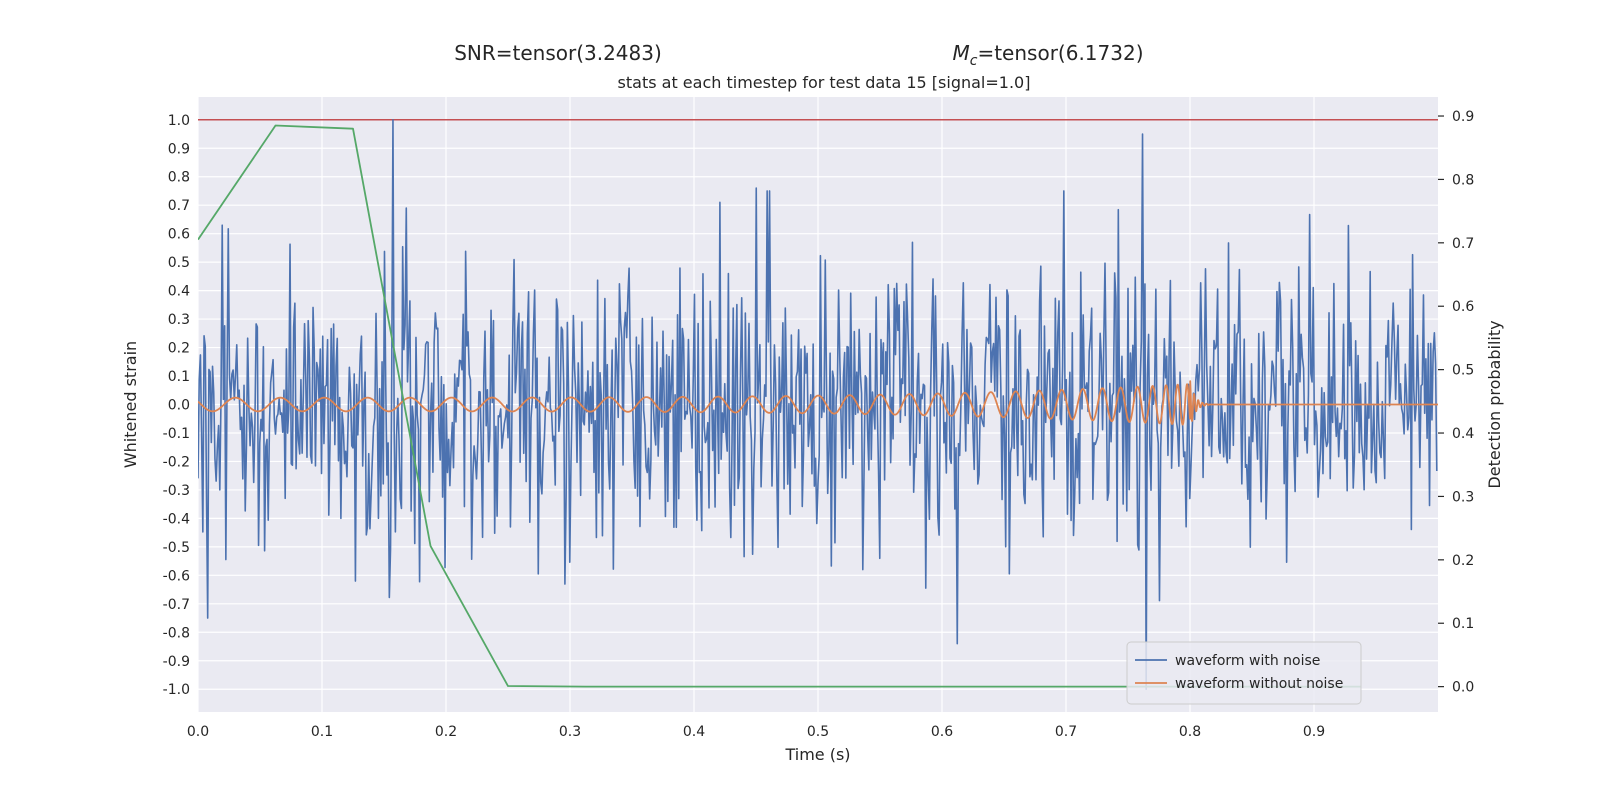  Describe the element at coordinates (558, 53) in the screenshot. I see `snr-title: SNR=tensor(3.2483)` at that location.